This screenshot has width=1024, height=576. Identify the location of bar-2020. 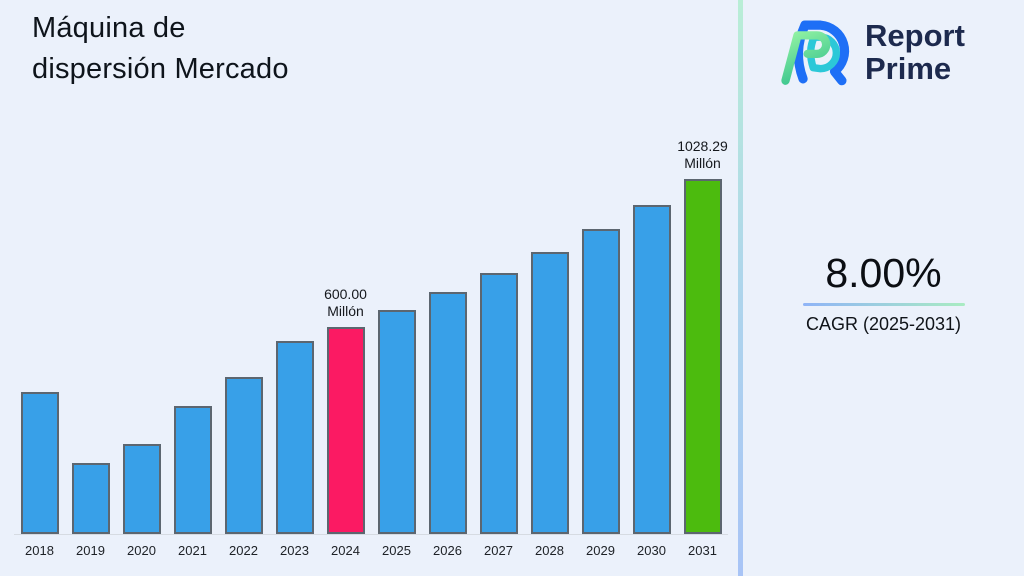
(141, 489).